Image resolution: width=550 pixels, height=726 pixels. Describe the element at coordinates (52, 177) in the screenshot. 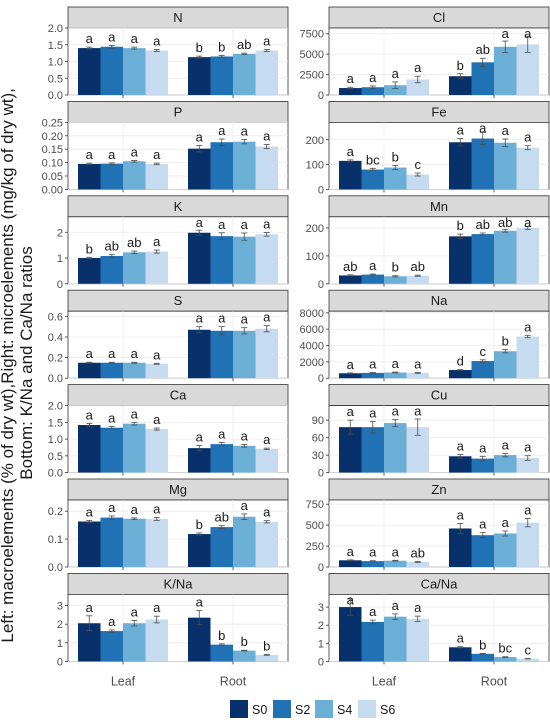

I see `y-tick-label: 0.05` at that location.